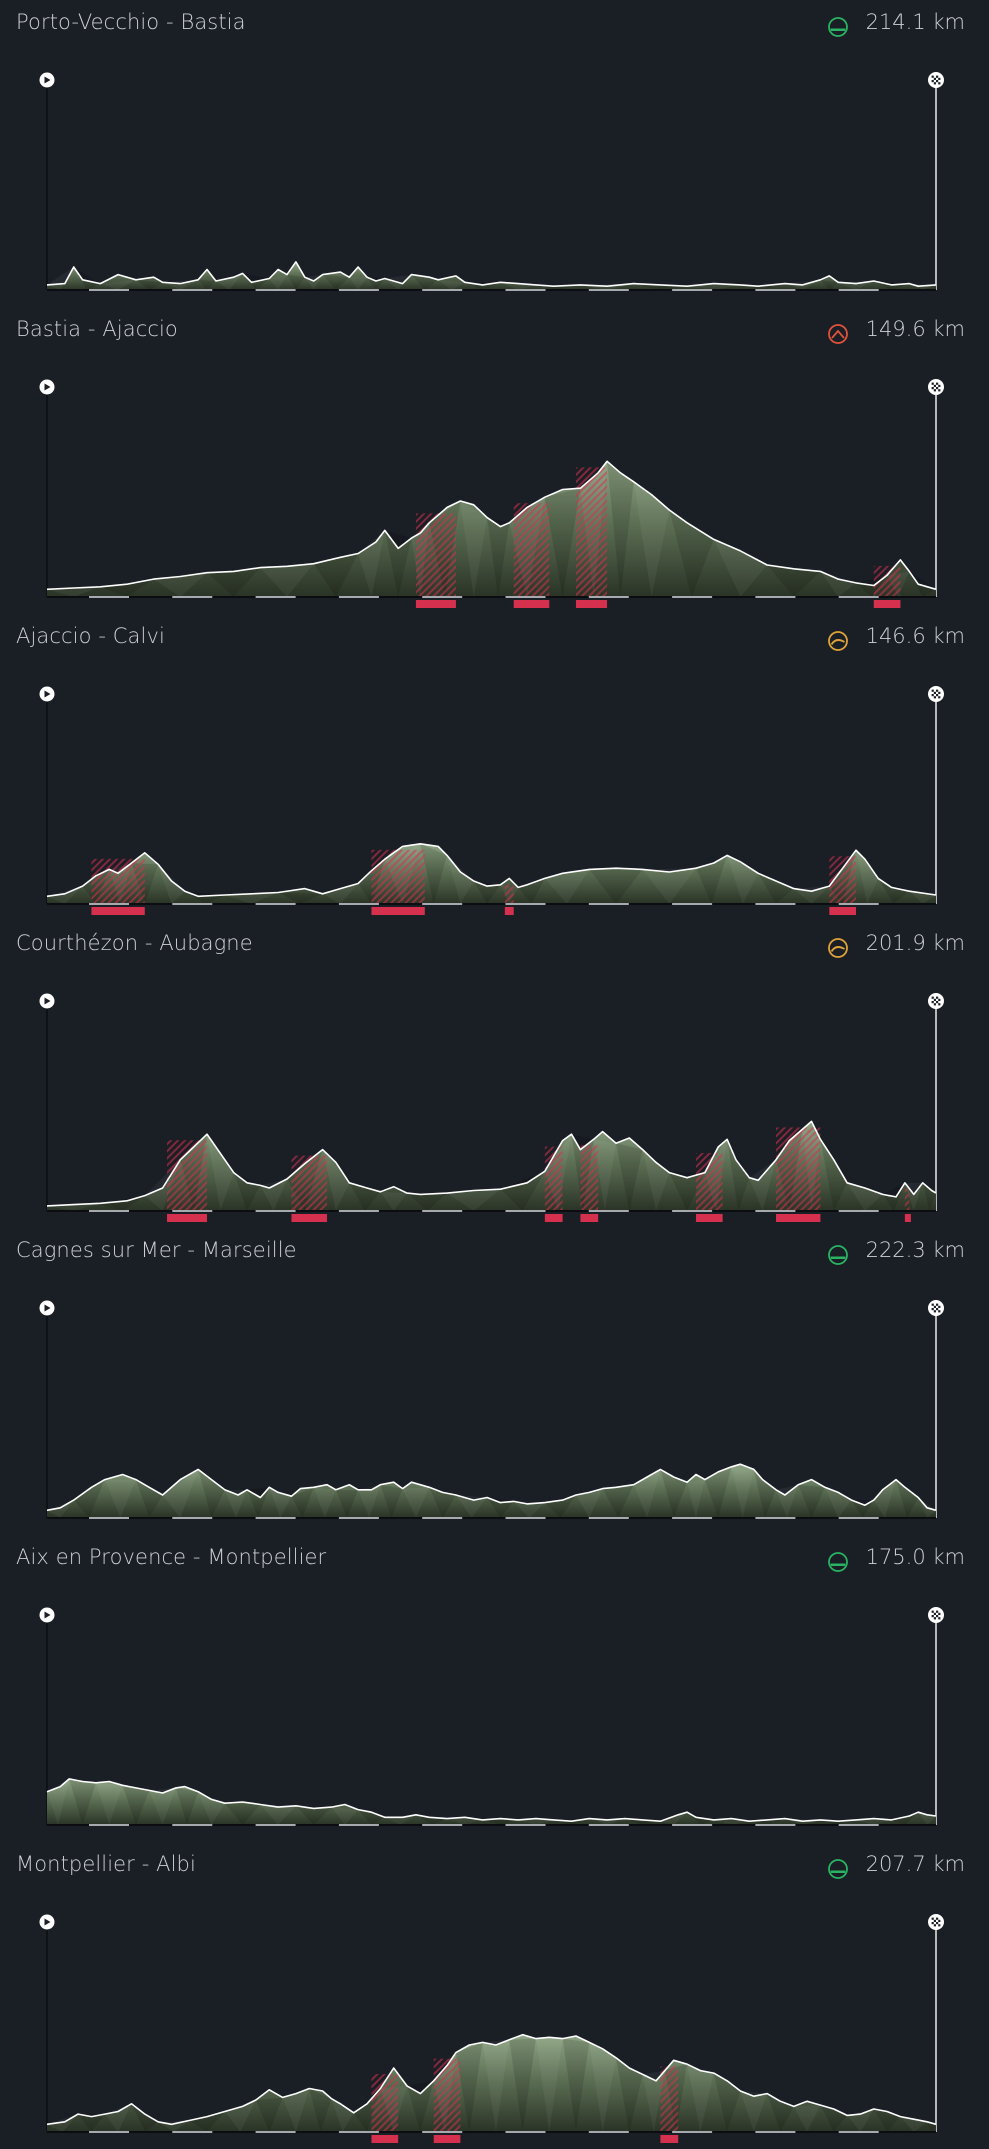 The width and height of the screenshot is (989, 2149). I want to click on stage-card: Courthézon - Aubagne 201.9 km, so click(494, 1074).